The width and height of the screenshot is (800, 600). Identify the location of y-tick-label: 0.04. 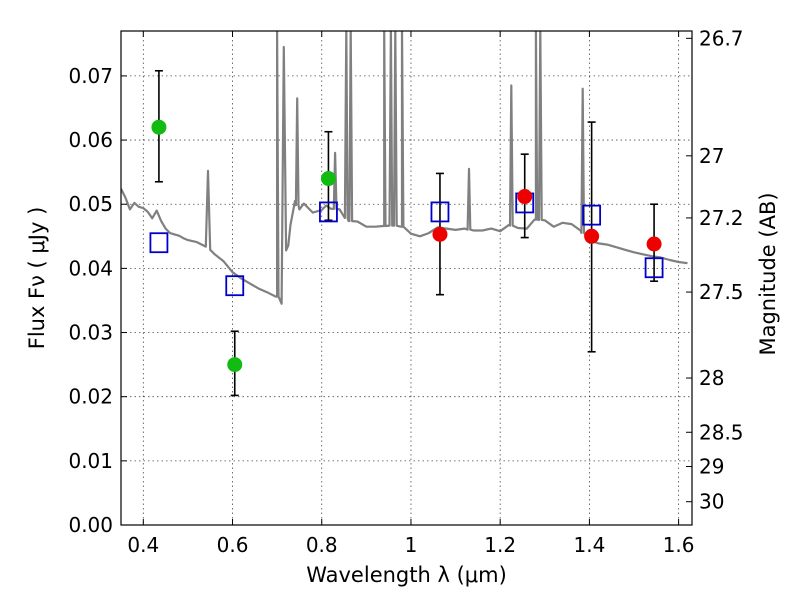
(90, 268).